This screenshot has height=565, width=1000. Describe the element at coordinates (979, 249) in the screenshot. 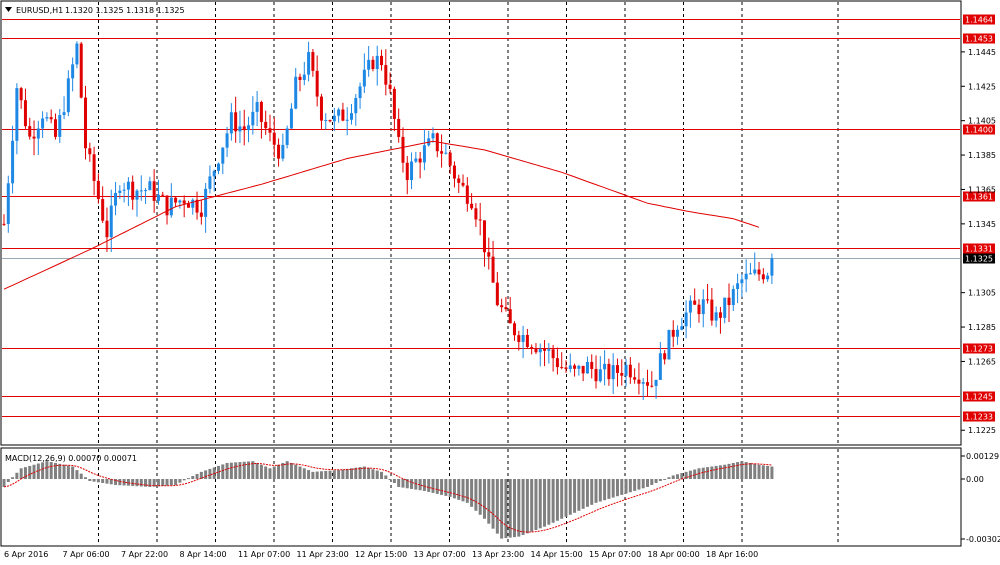

I see `level-label: 1.1331` at that location.